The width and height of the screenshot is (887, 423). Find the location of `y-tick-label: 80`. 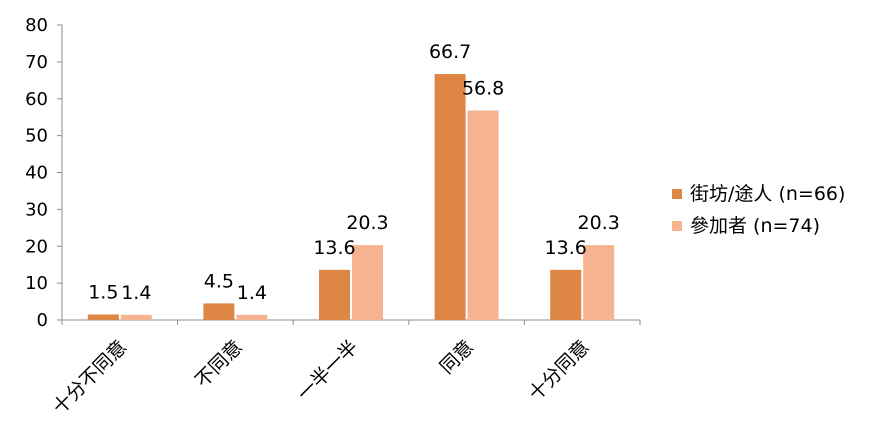

y-tick-label: 80 is located at coordinates (36, 25).